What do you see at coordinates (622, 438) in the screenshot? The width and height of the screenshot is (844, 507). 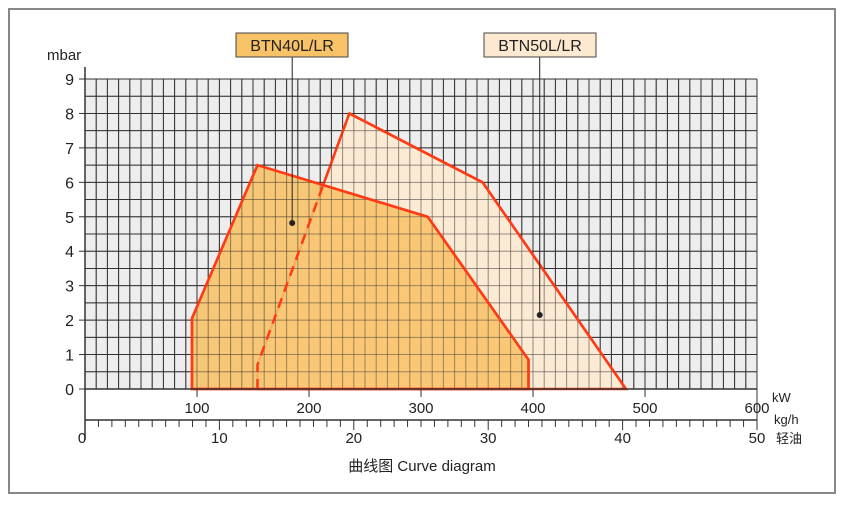 I see `x2-tick-label: 40` at bounding box center [622, 438].